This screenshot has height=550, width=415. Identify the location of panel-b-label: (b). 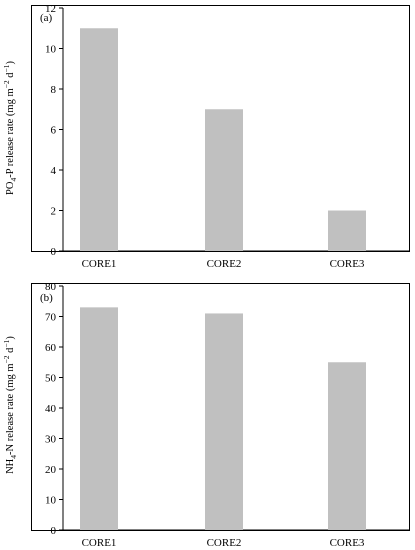
(46, 298).